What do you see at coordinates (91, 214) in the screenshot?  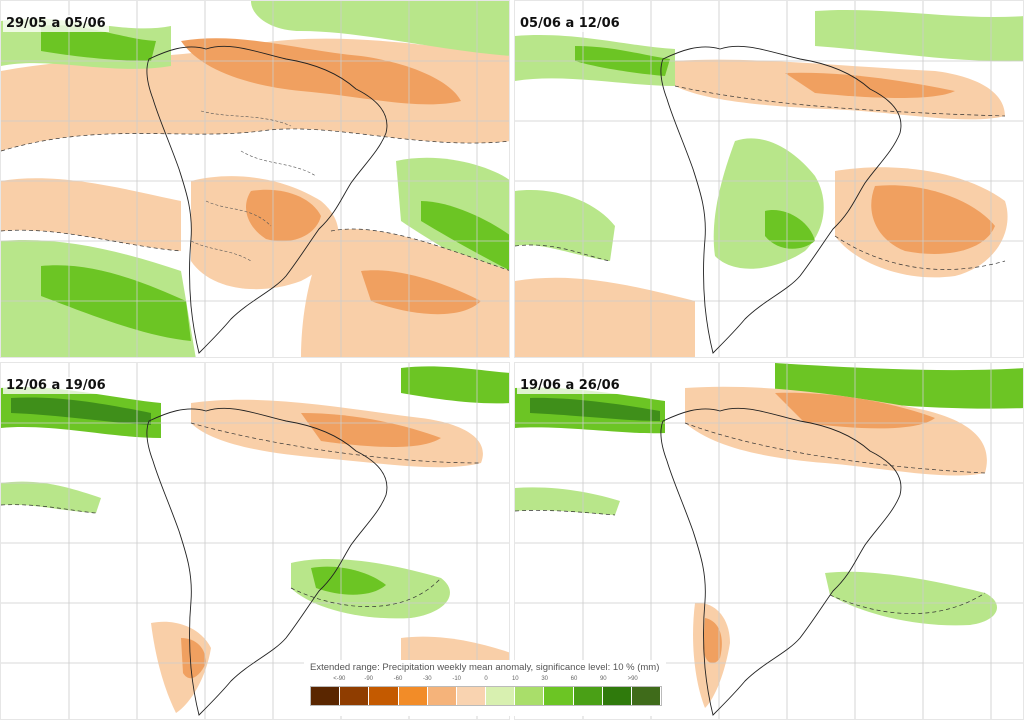 I see `dry-anomaly-southwest` at bounding box center [91, 214].